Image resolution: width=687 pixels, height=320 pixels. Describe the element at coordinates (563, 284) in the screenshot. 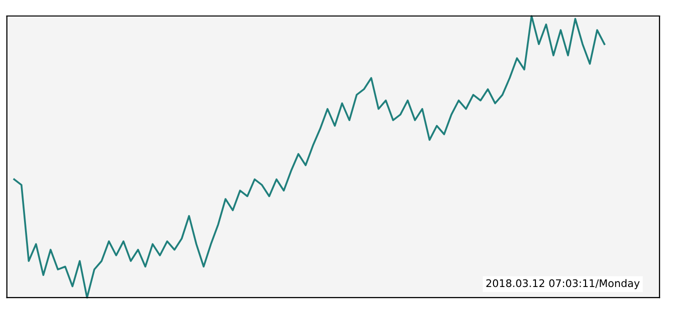

I see `annotation: 2018.03.12 07:03:11/Monday` at that location.